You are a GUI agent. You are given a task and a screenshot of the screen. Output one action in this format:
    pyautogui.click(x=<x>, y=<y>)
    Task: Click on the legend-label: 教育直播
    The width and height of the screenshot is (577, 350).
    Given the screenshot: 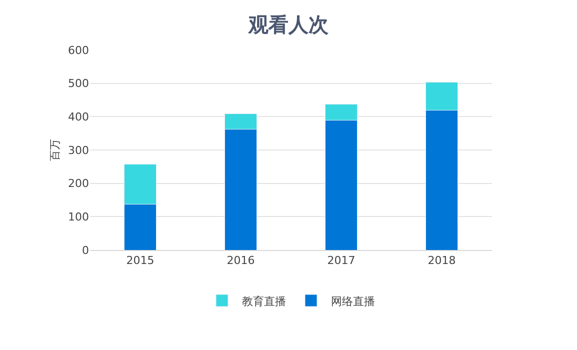 What is the action you would take?
    pyautogui.click(x=264, y=301)
    